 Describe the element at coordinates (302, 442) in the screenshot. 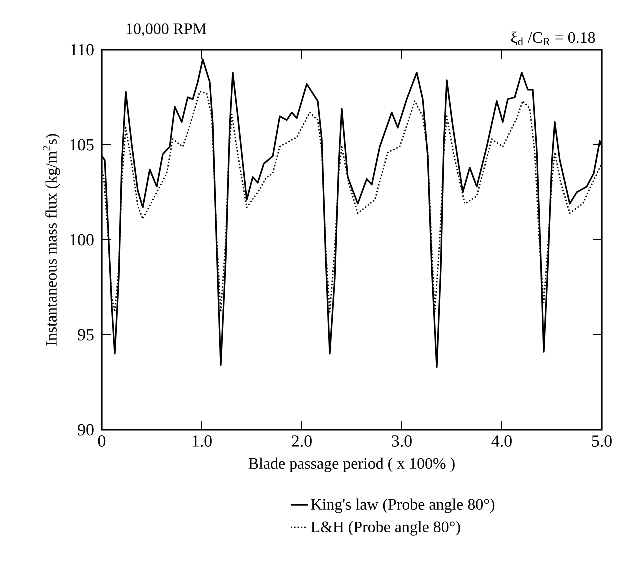

I see `x-tick-label: 2.0` at that location.